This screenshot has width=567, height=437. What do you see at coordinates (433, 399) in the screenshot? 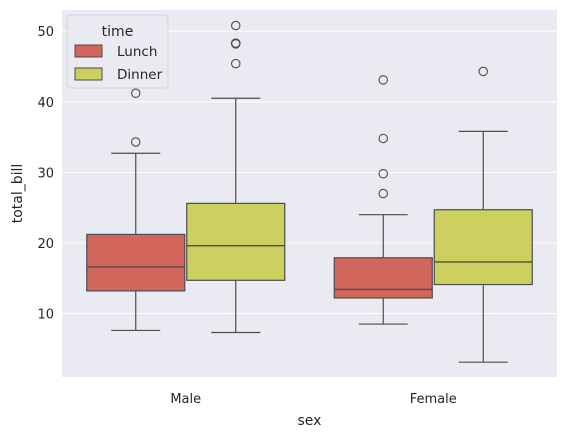
I see `x-tick-label-female: Female` at bounding box center [433, 399].